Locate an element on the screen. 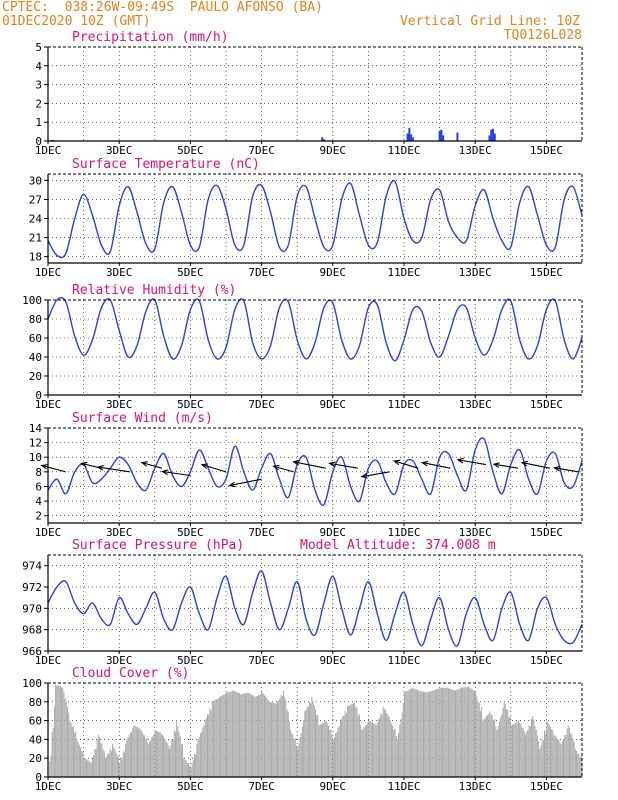 The image size is (618, 800). x-tick-label: 5DEC is located at coordinates (190, 532).